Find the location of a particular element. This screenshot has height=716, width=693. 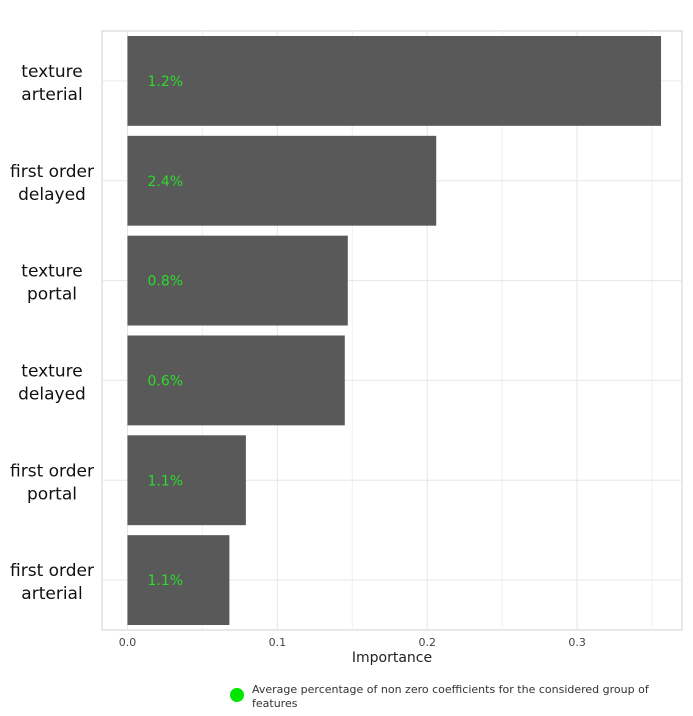

data-label: 2.4% is located at coordinates (165, 182).